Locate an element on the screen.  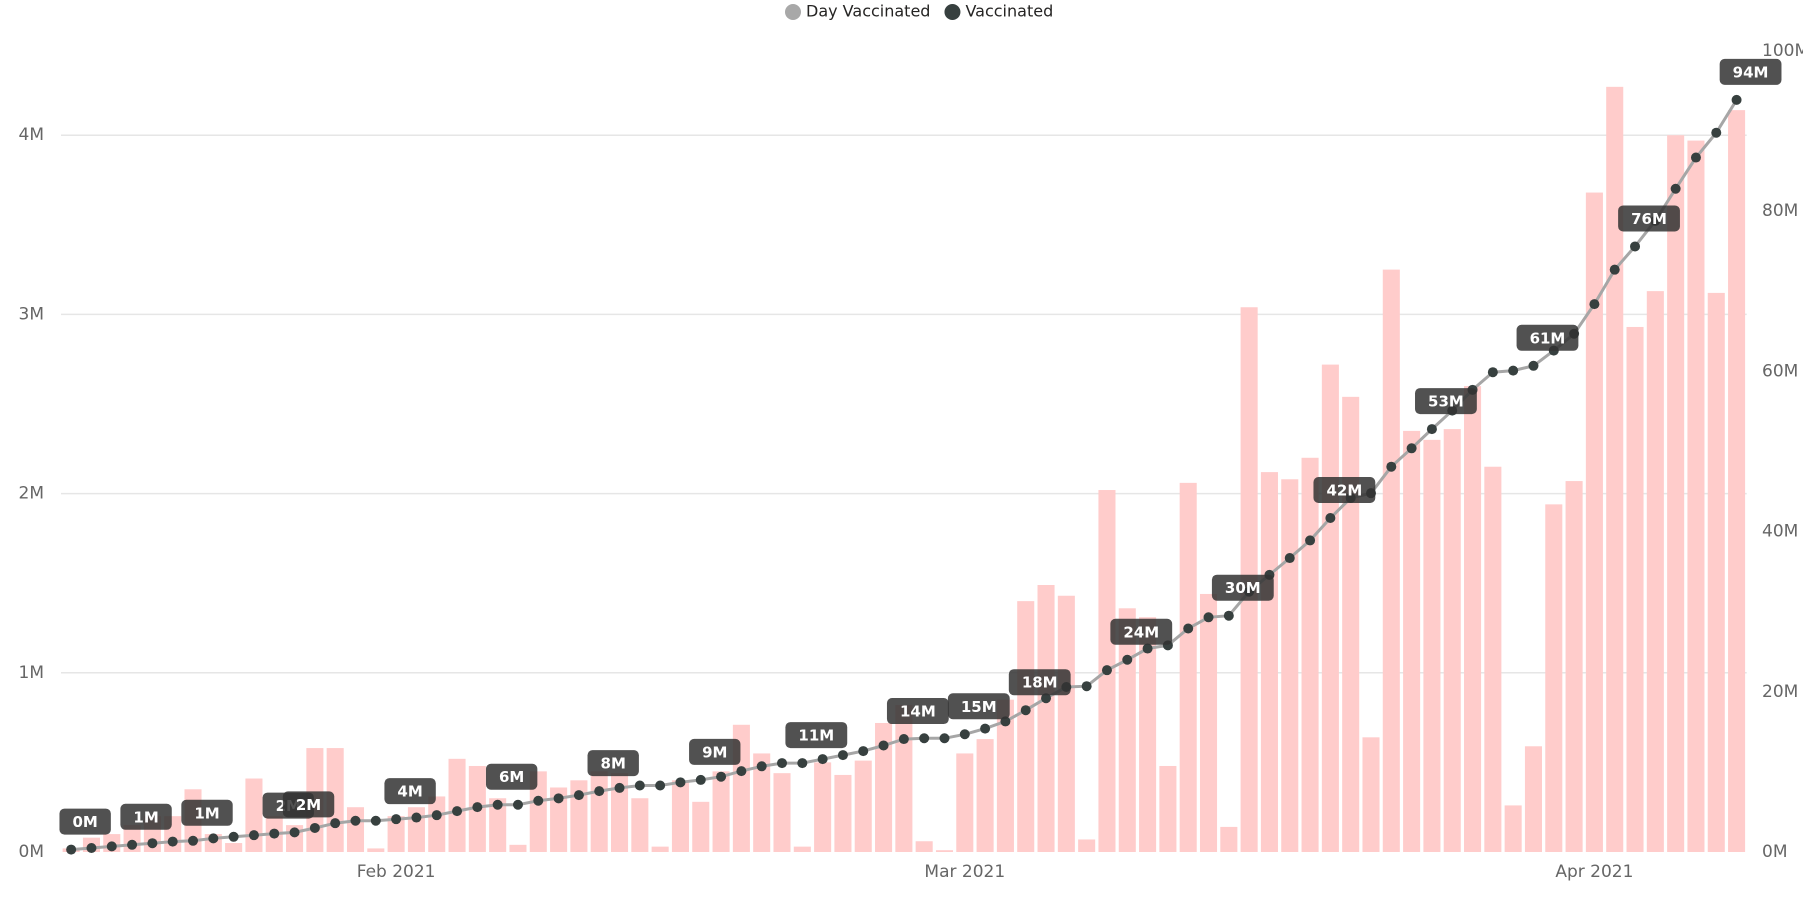
data-label-text: 2M is located at coordinates (308, 805).